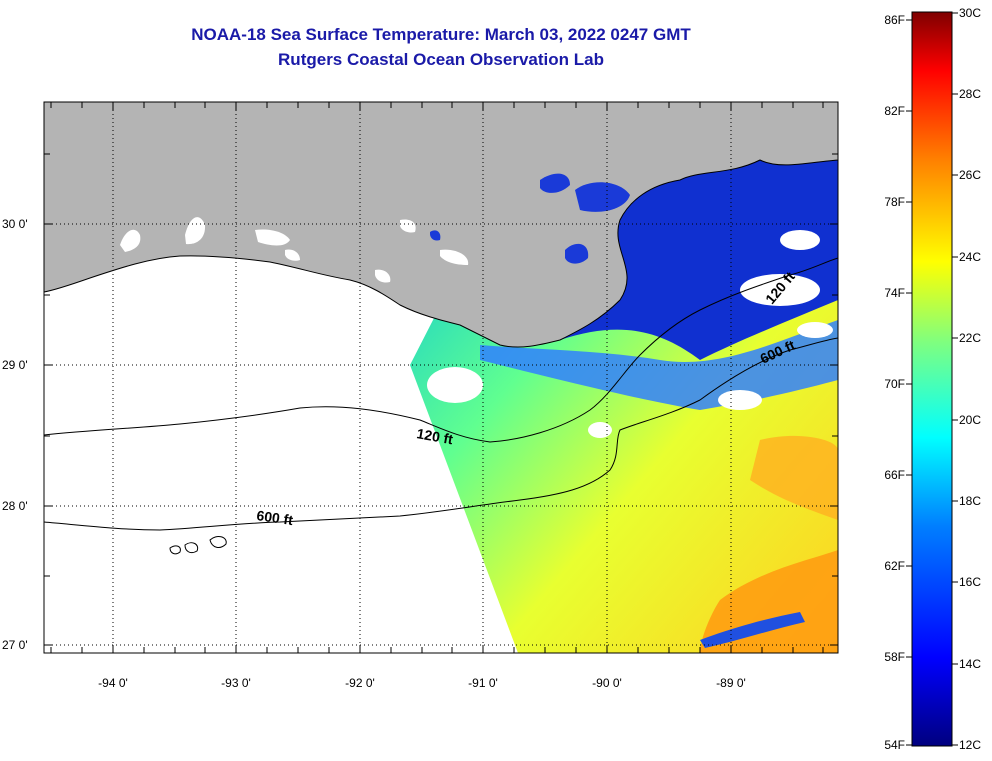 The image size is (992, 761). What do you see at coordinates (970, 420) in the screenshot?
I see `colorbar-c-label: 20C` at bounding box center [970, 420].